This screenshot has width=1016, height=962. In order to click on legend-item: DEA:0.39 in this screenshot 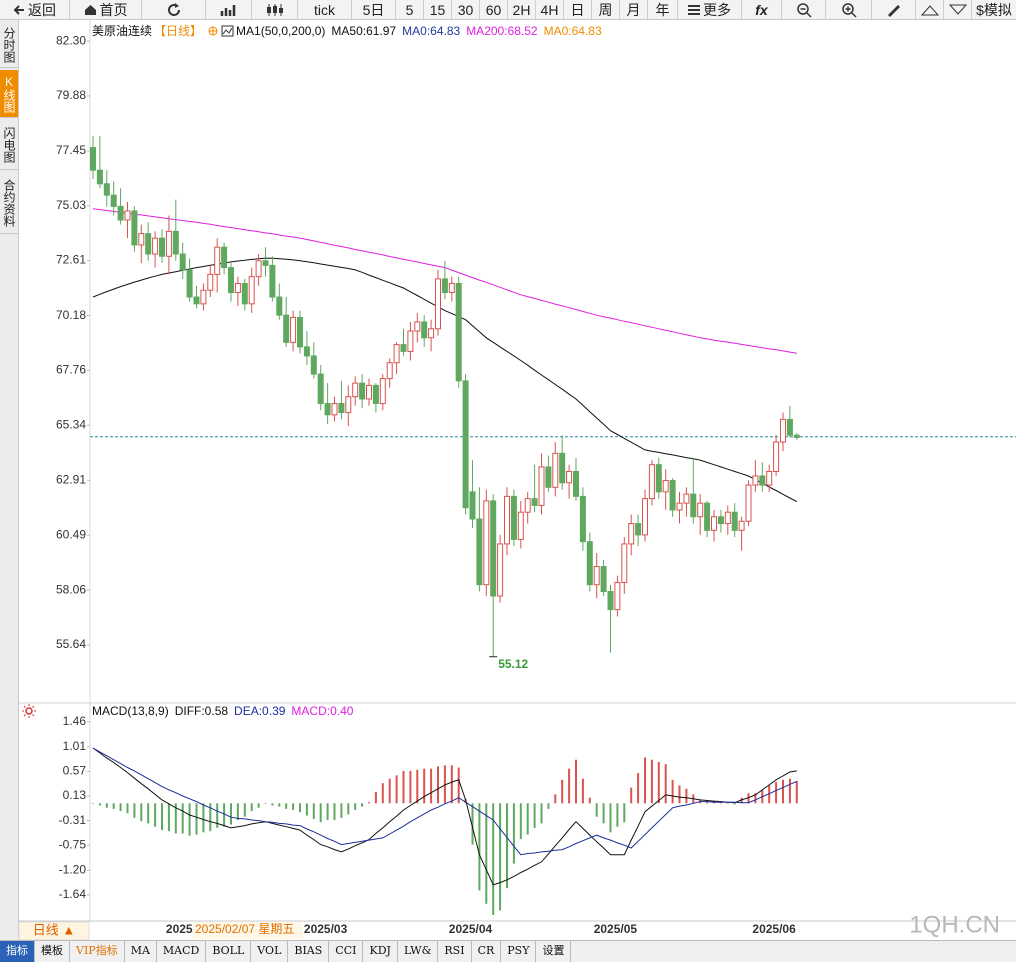, I will do `click(260, 711)`.